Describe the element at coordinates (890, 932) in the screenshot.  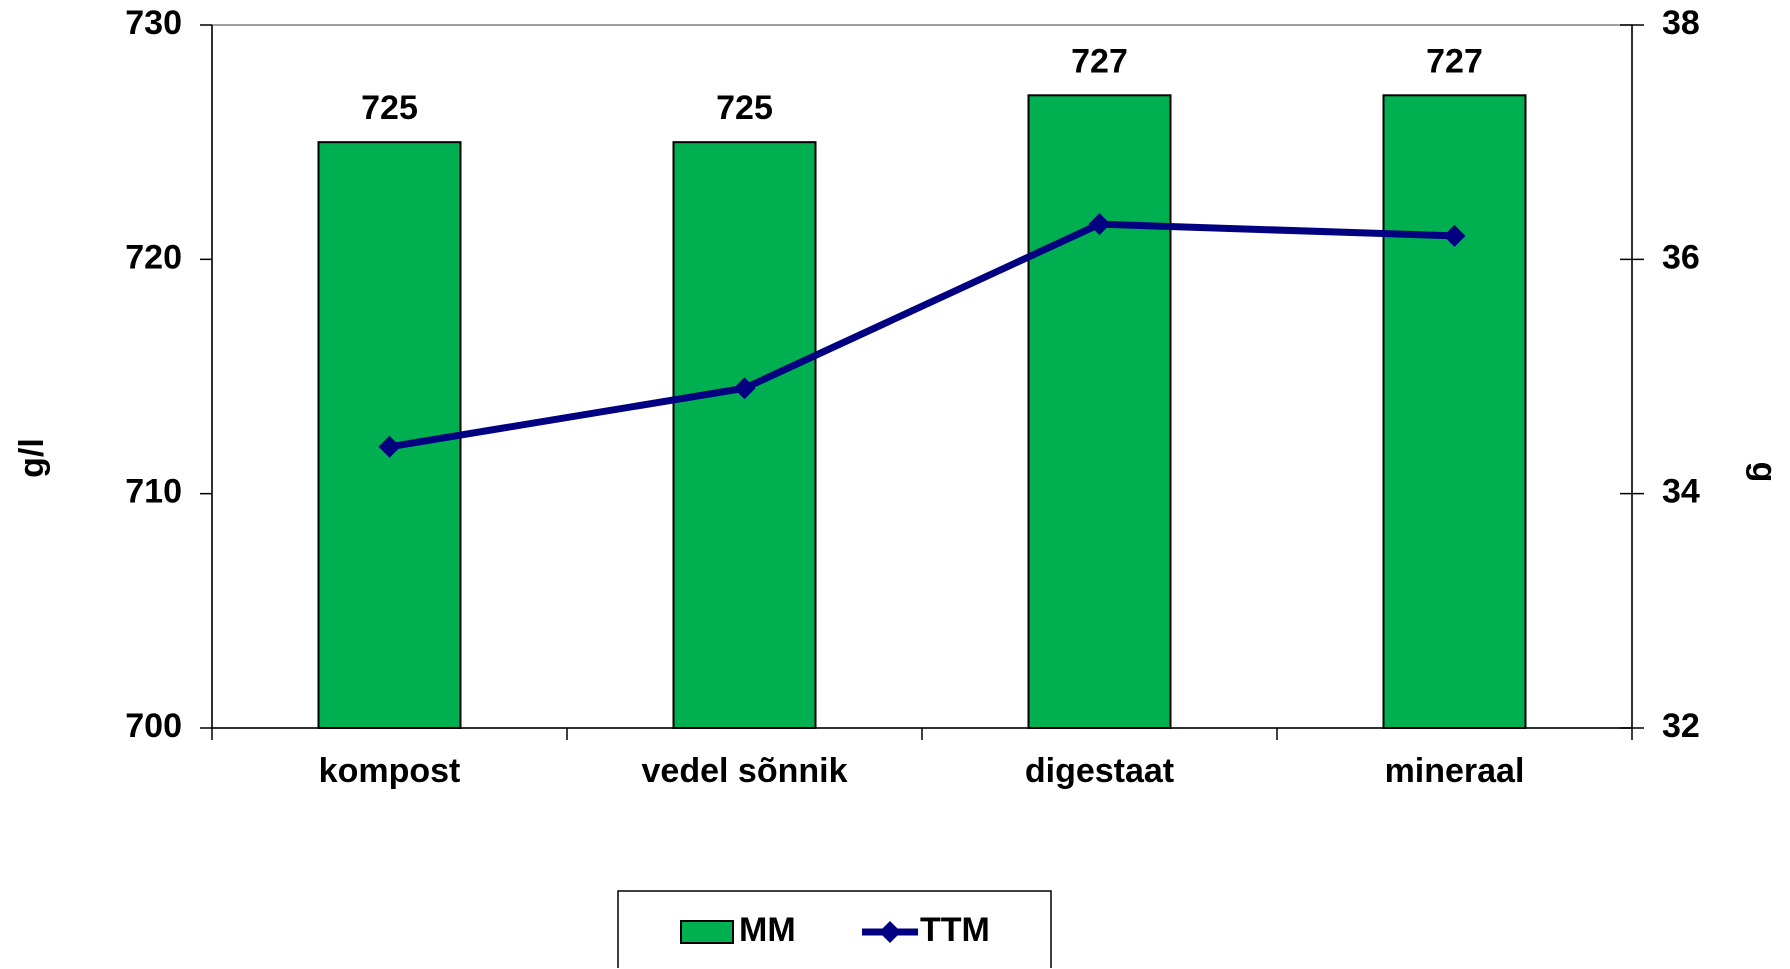
I see `legend-marker` at that location.